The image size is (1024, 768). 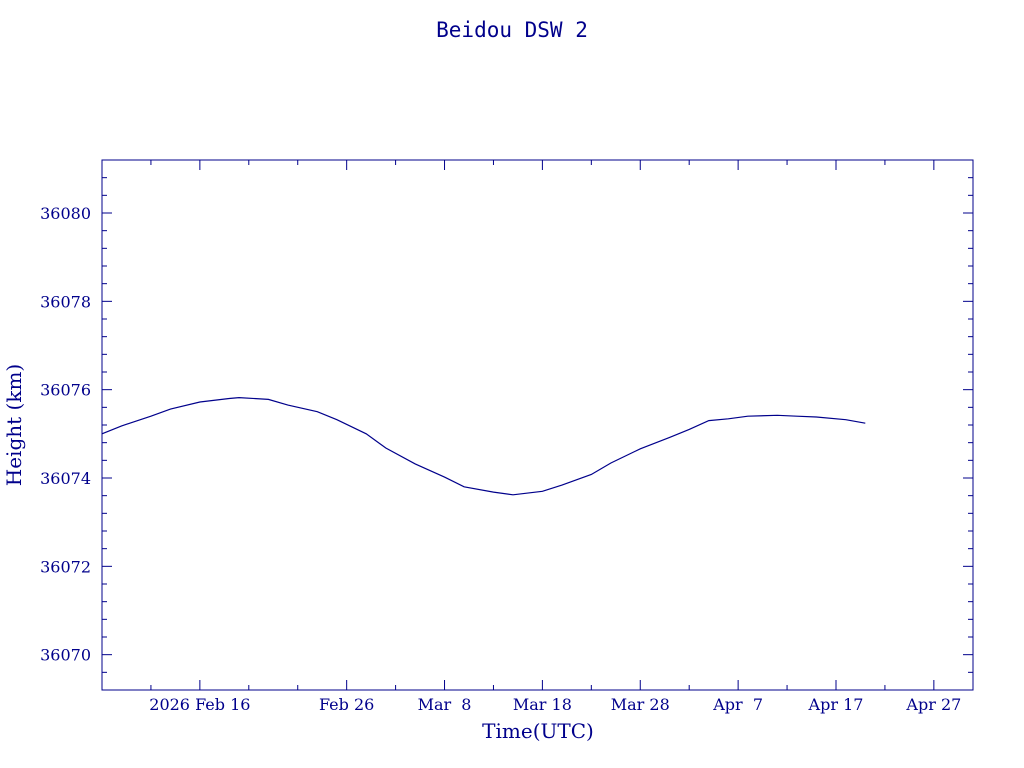 I want to click on y-tick-label: 36080, so click(x=65, y=213).